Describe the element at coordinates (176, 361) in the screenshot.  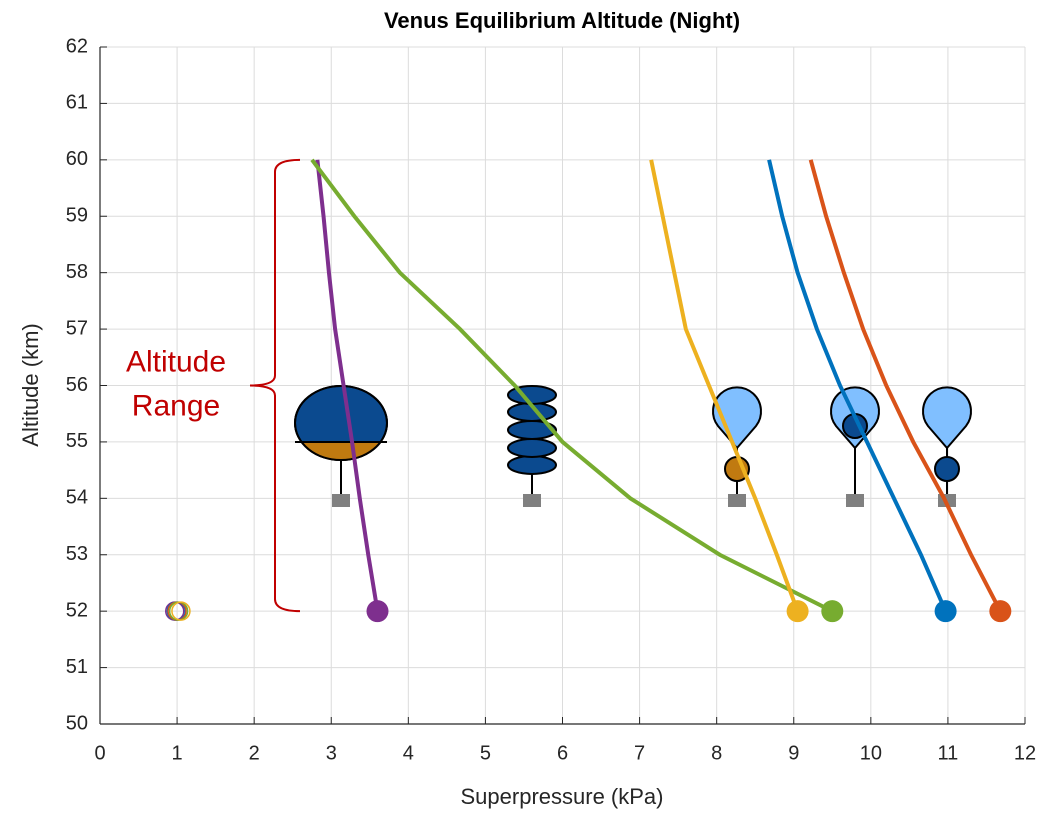
I see `annotation-text: Altitude` at that location.